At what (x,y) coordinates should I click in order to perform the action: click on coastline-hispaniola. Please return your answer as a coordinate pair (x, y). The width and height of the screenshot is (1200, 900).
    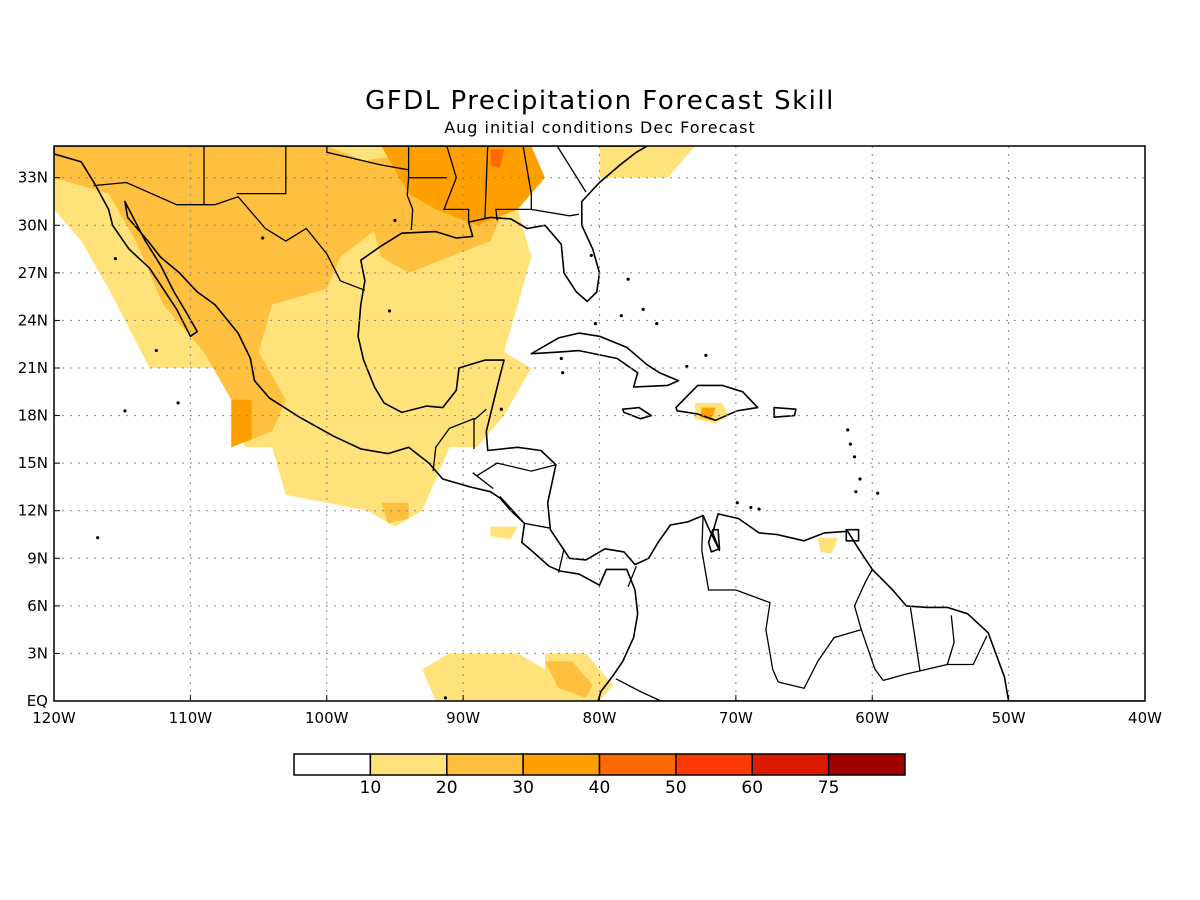
    Looking at the image, I should click on (717, 403).